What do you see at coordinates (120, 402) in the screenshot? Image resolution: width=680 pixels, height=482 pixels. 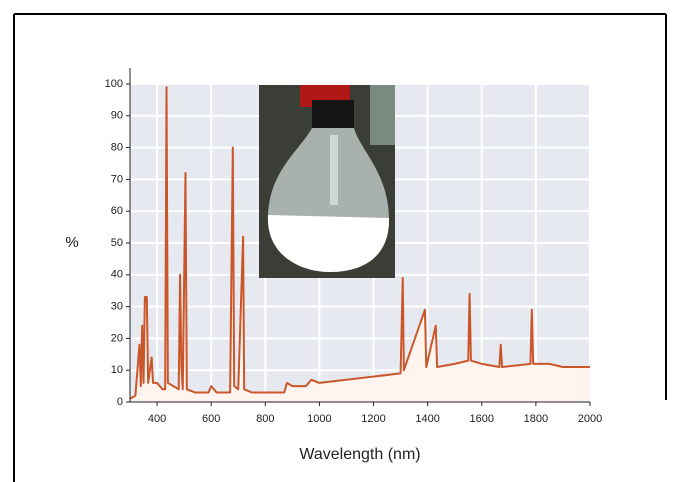 I see `y-tick-label: 0` at bounding box center [120, 402].